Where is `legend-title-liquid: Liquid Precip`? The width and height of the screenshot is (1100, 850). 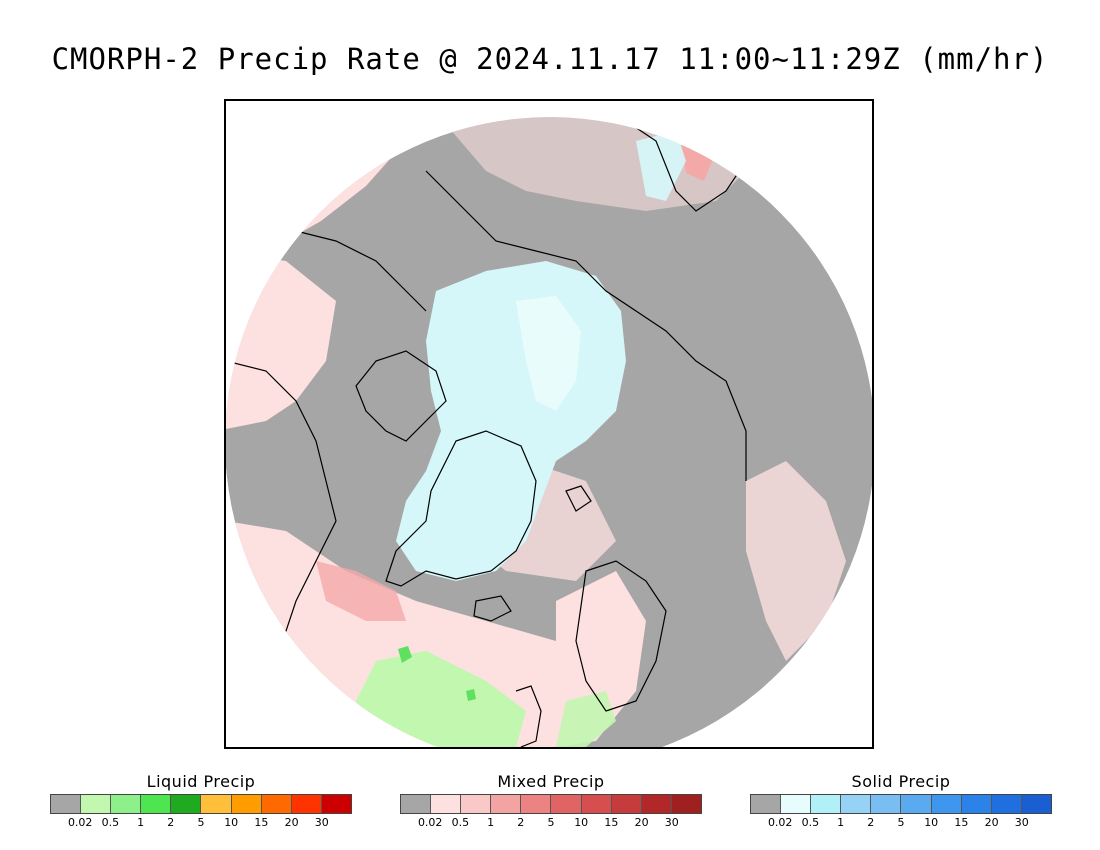 legend-title-liquid: Liquid Precip is located at coordinates (201, 781).